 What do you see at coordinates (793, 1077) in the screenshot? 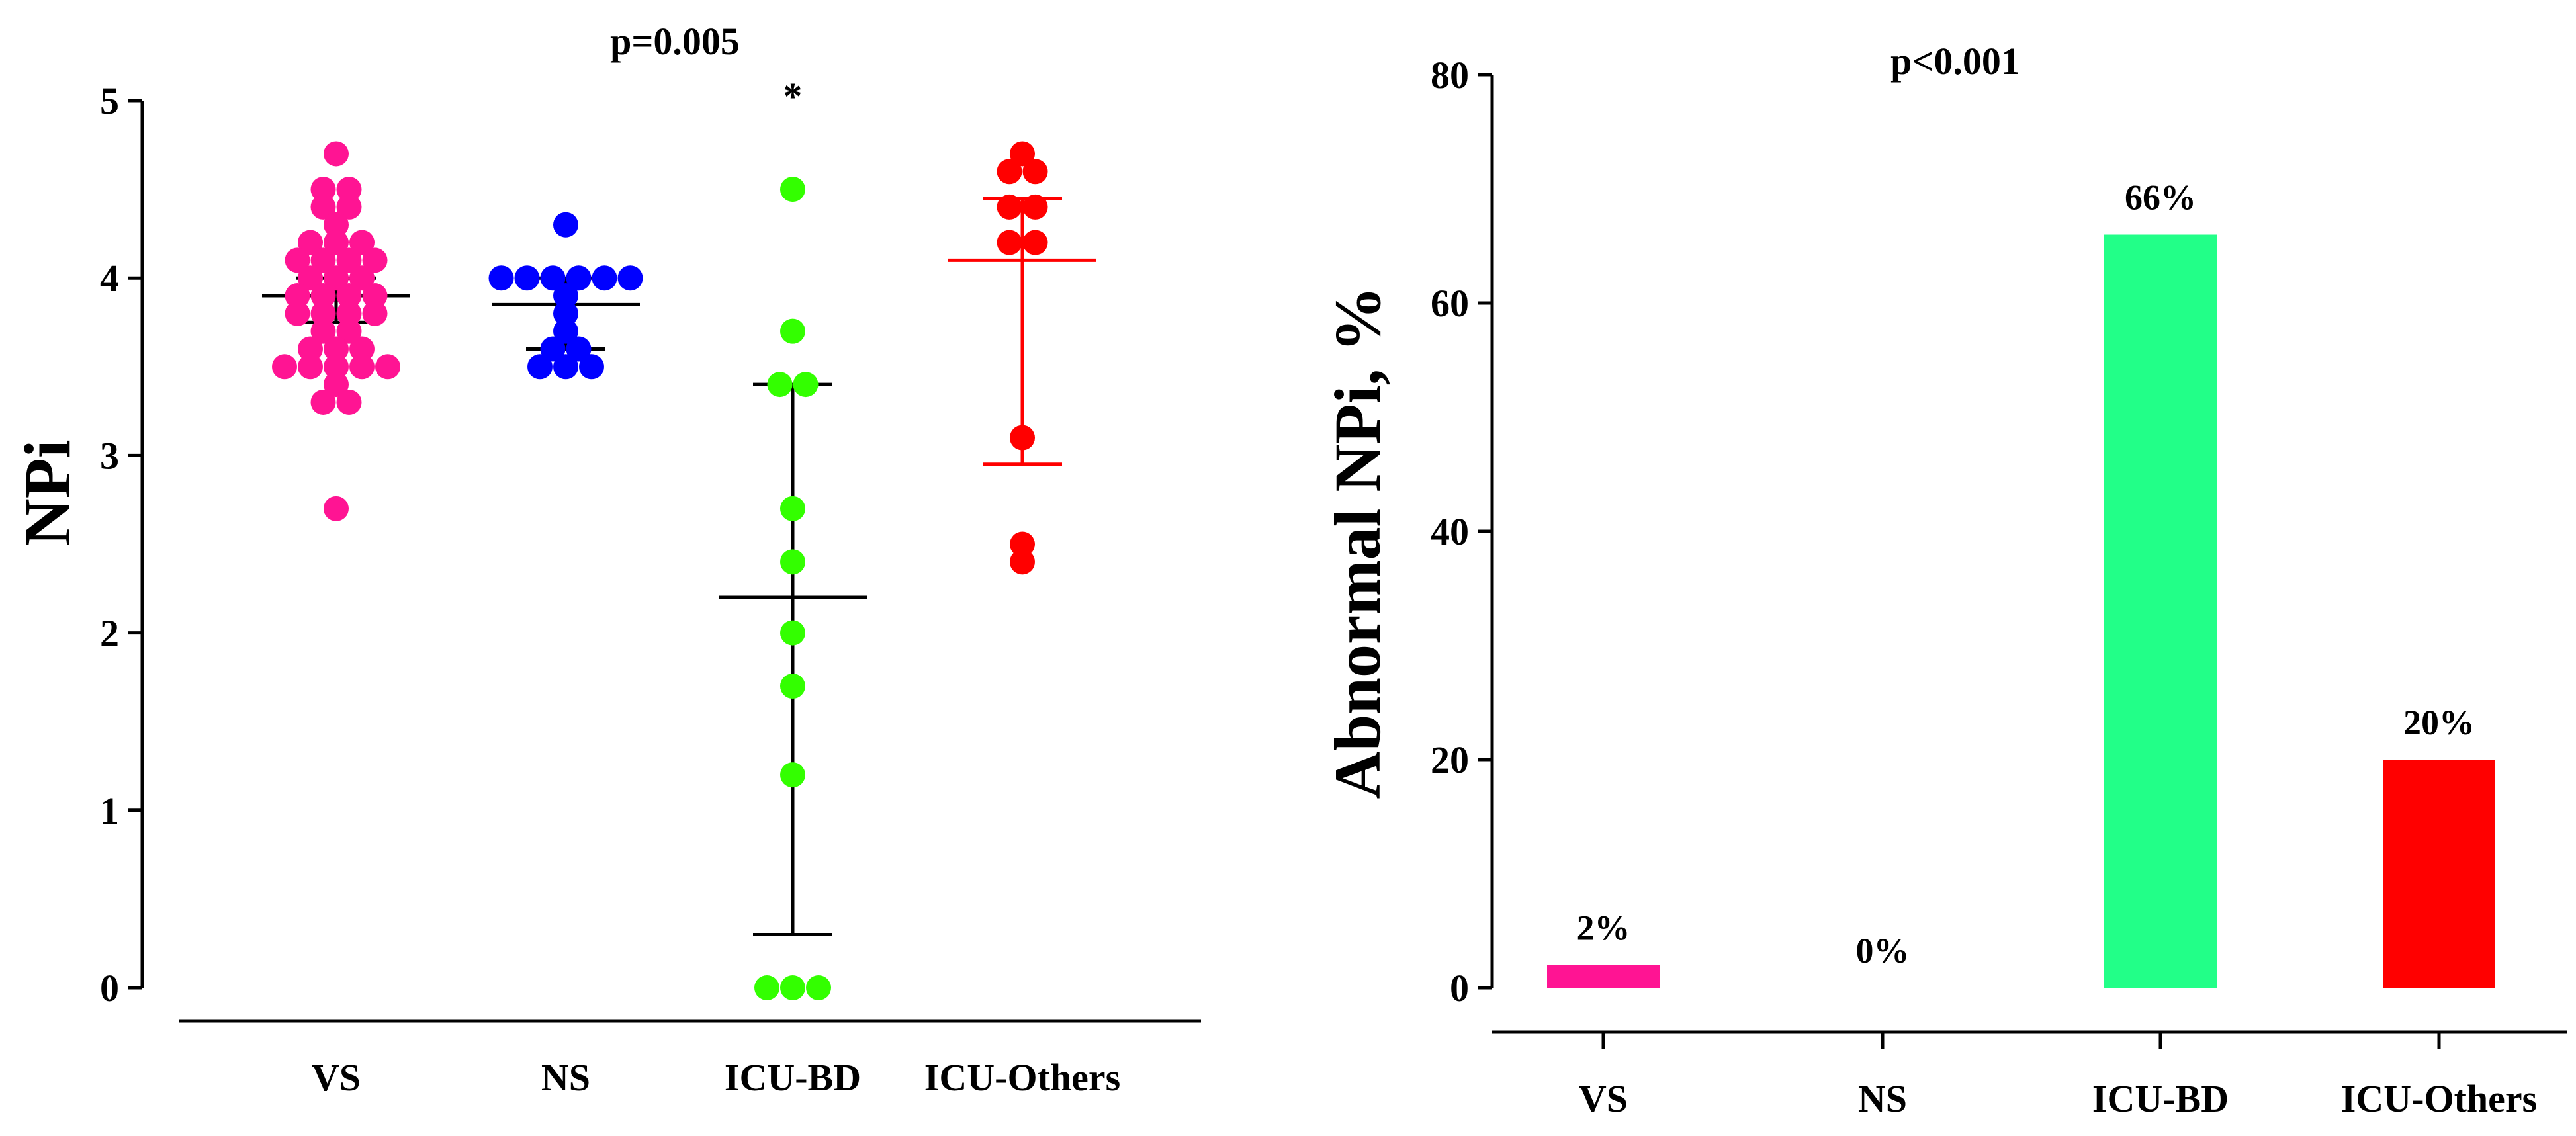
I see `left-x-tick-label: ICU-BD` at bounding box center [793, 1077].